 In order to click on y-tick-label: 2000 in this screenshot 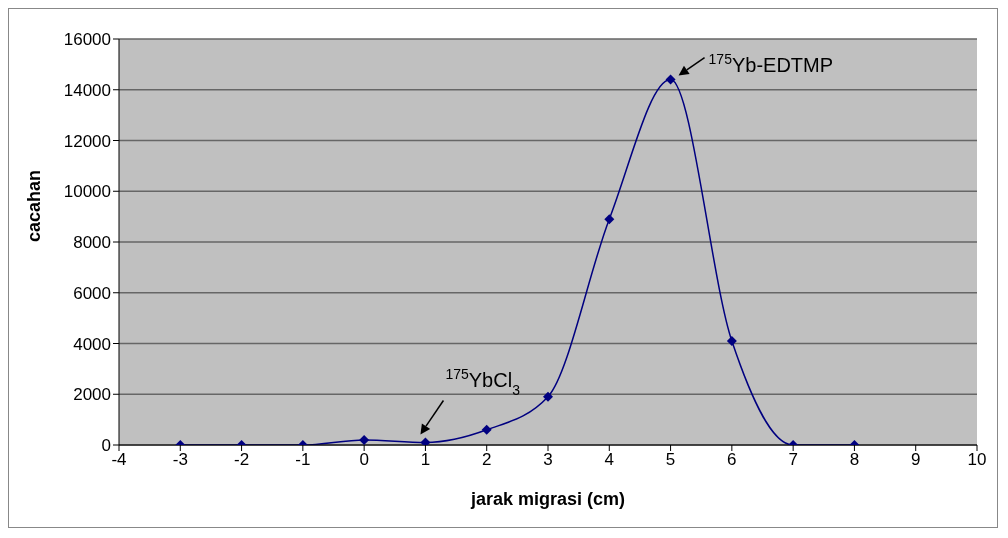, I will do `click(92, 395)`.